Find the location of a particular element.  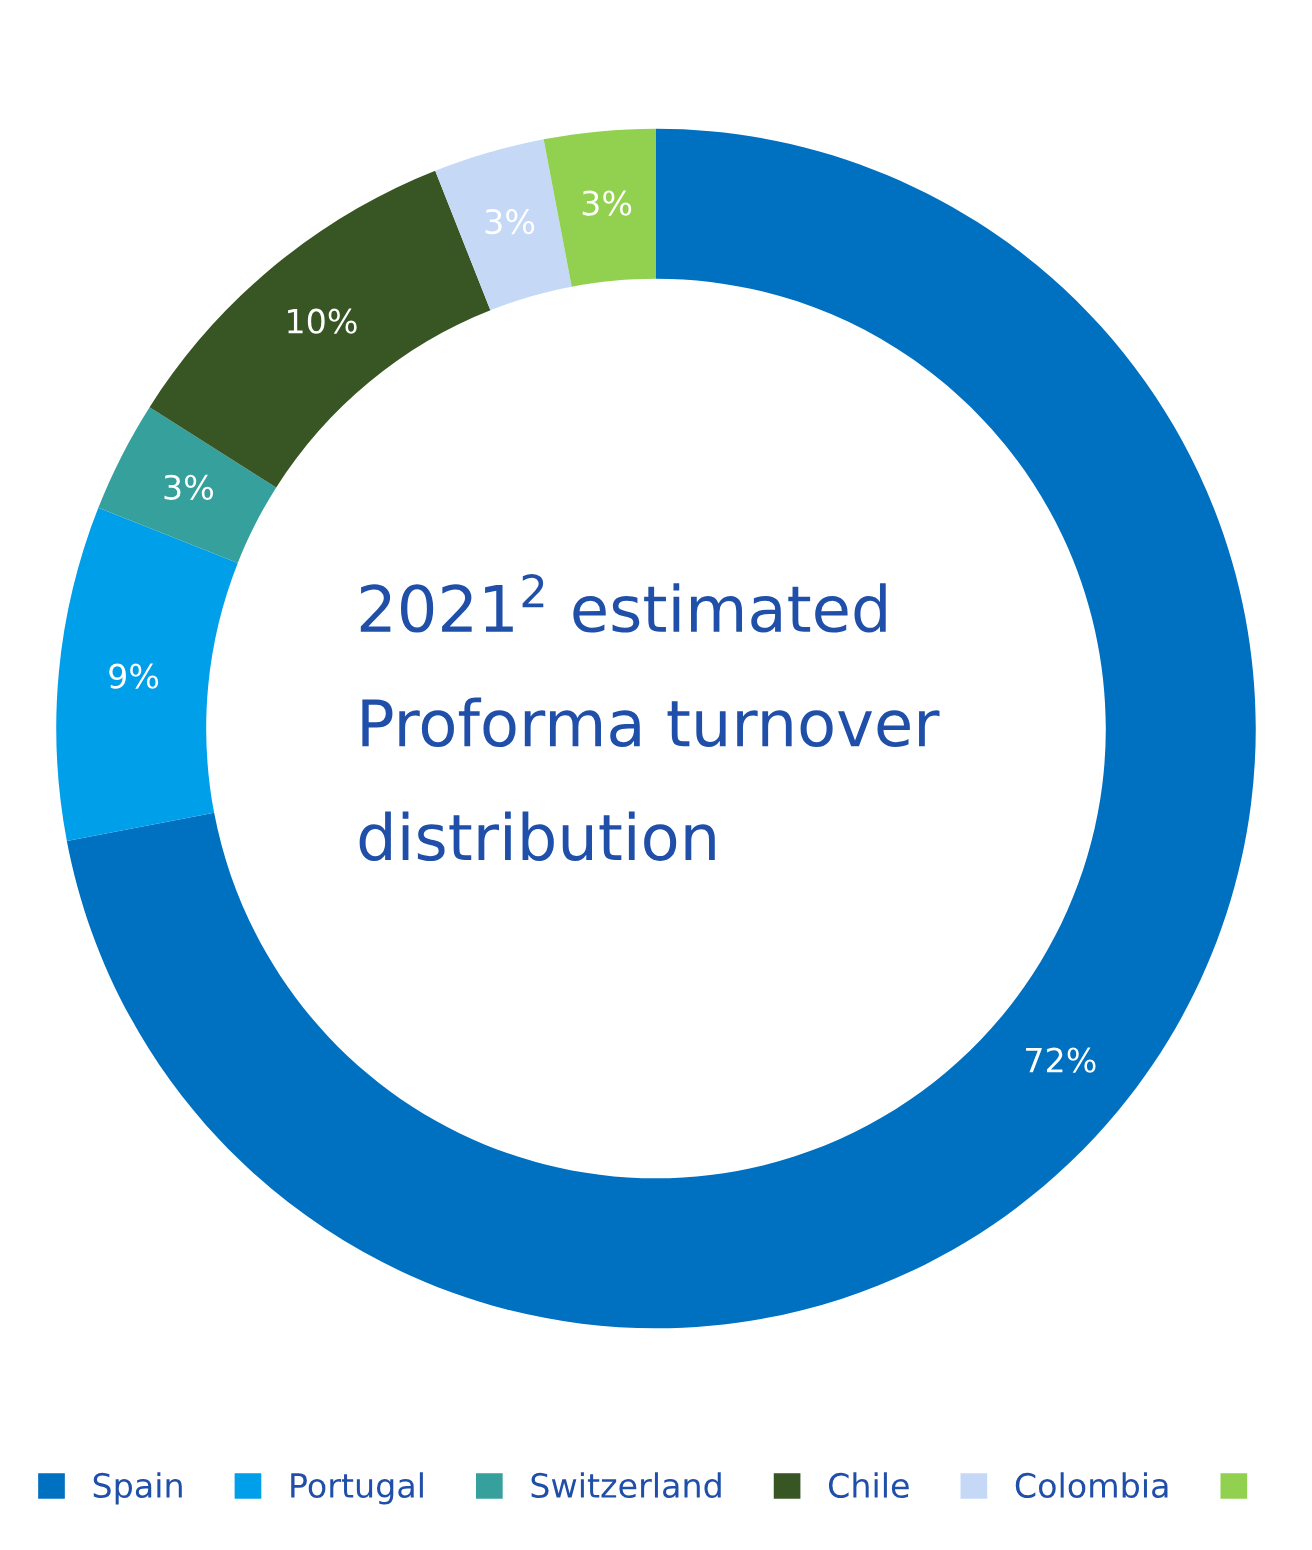

data-label: 9% is located at coordinates (134, 676).